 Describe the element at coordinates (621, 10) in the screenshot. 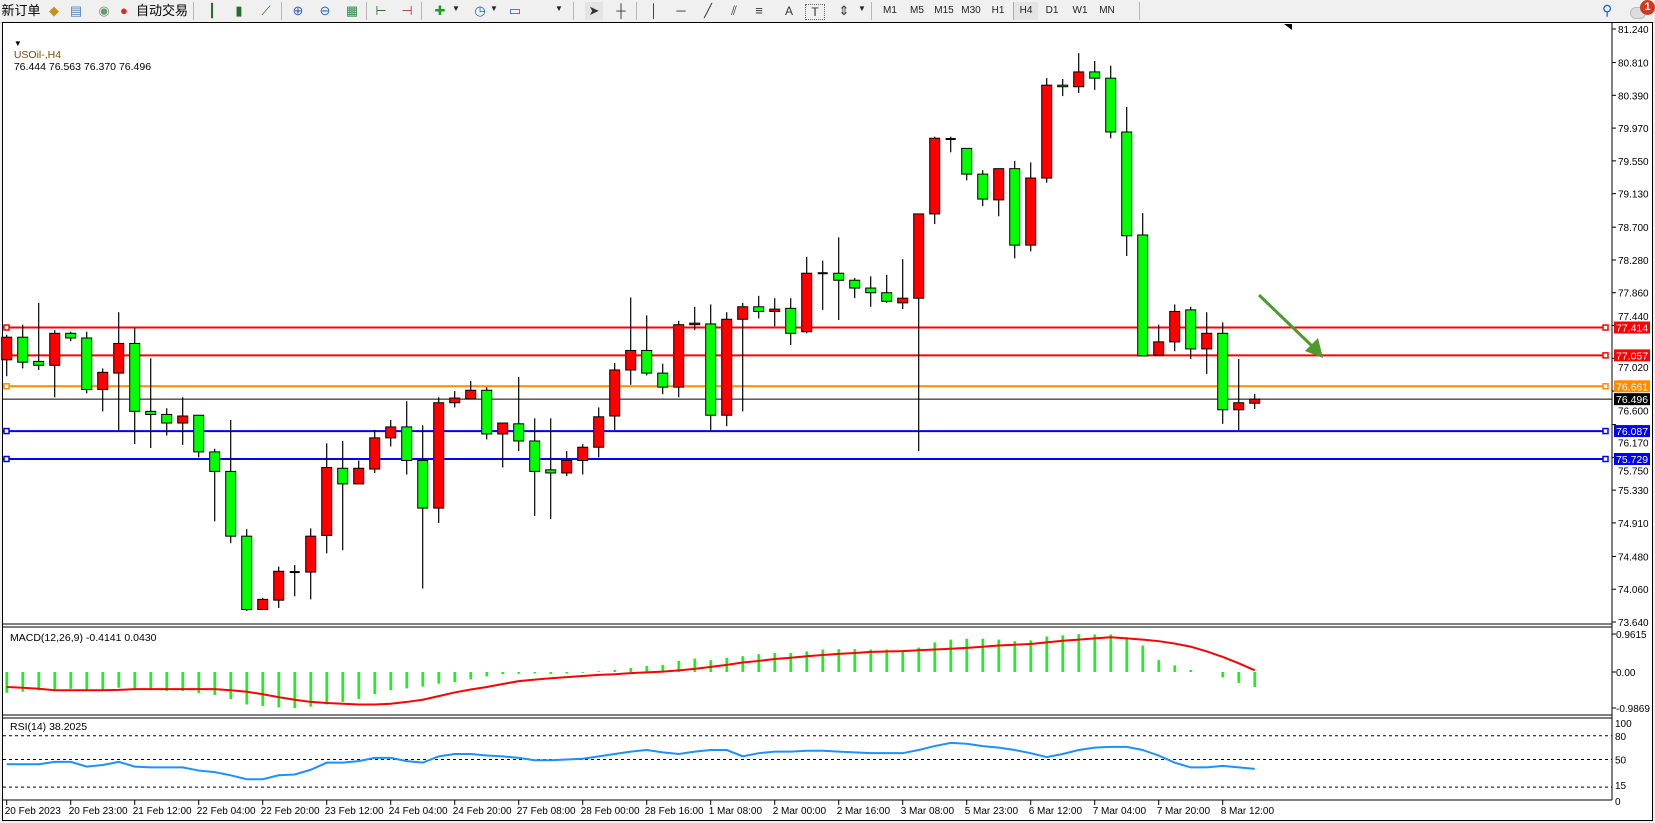

I see `crosshair-icon: ┼` at that location.